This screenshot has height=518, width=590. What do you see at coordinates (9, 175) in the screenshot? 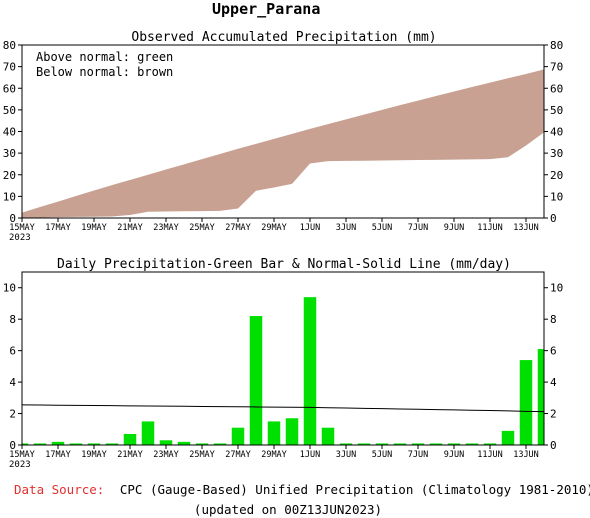
I see `top-chart-ytick-label-left: 20` at bounding box center [9, 175].